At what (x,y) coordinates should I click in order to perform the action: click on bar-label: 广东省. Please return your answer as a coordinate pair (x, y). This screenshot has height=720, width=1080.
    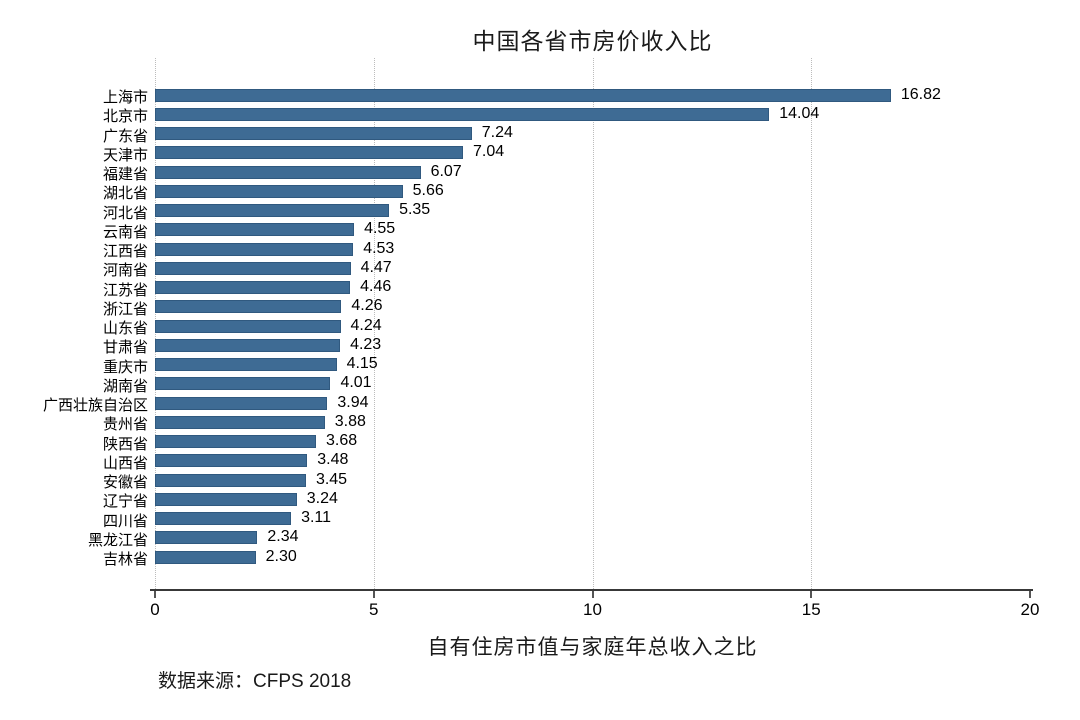
    Looking at the image, I should click on (125, 136).